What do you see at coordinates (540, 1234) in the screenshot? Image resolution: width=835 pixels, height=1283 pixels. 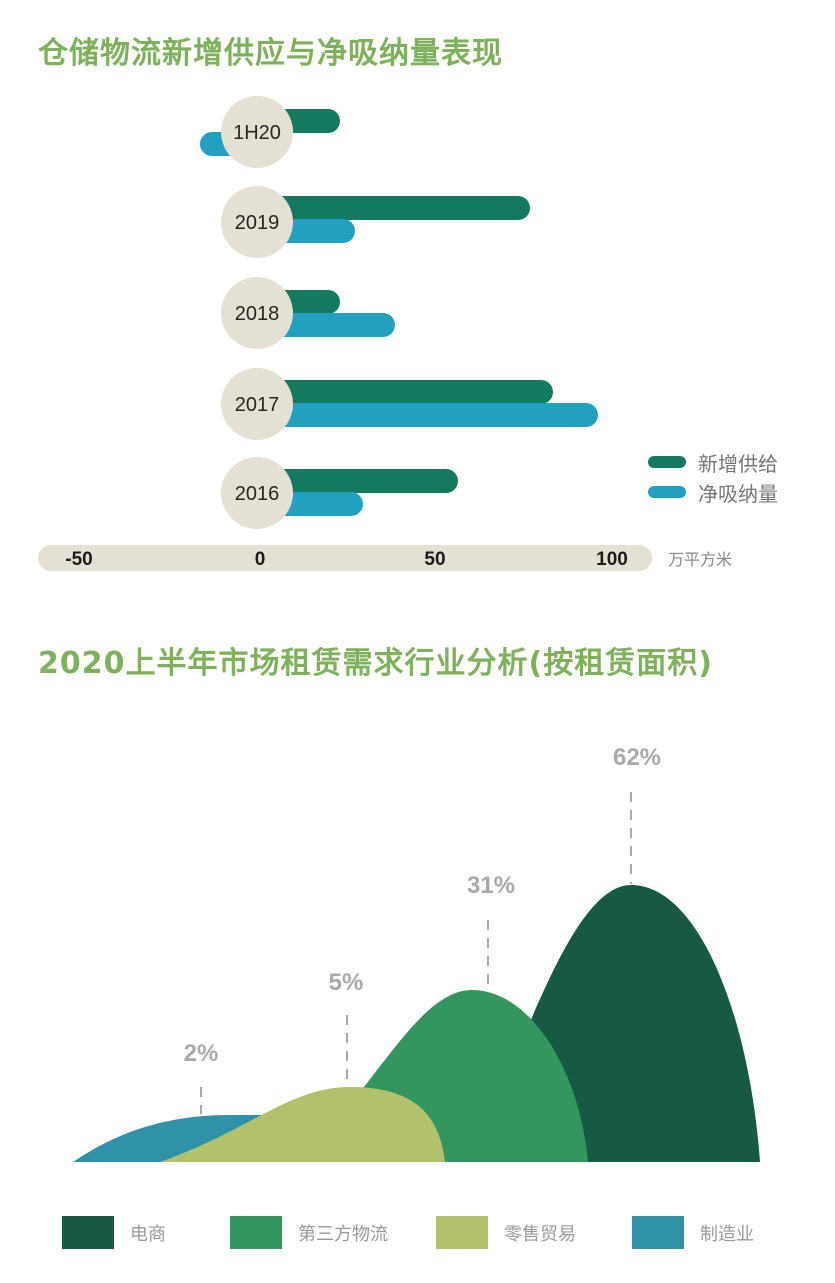 I see `legend-label: 零售贸易` at bounding box center [540, 1234].